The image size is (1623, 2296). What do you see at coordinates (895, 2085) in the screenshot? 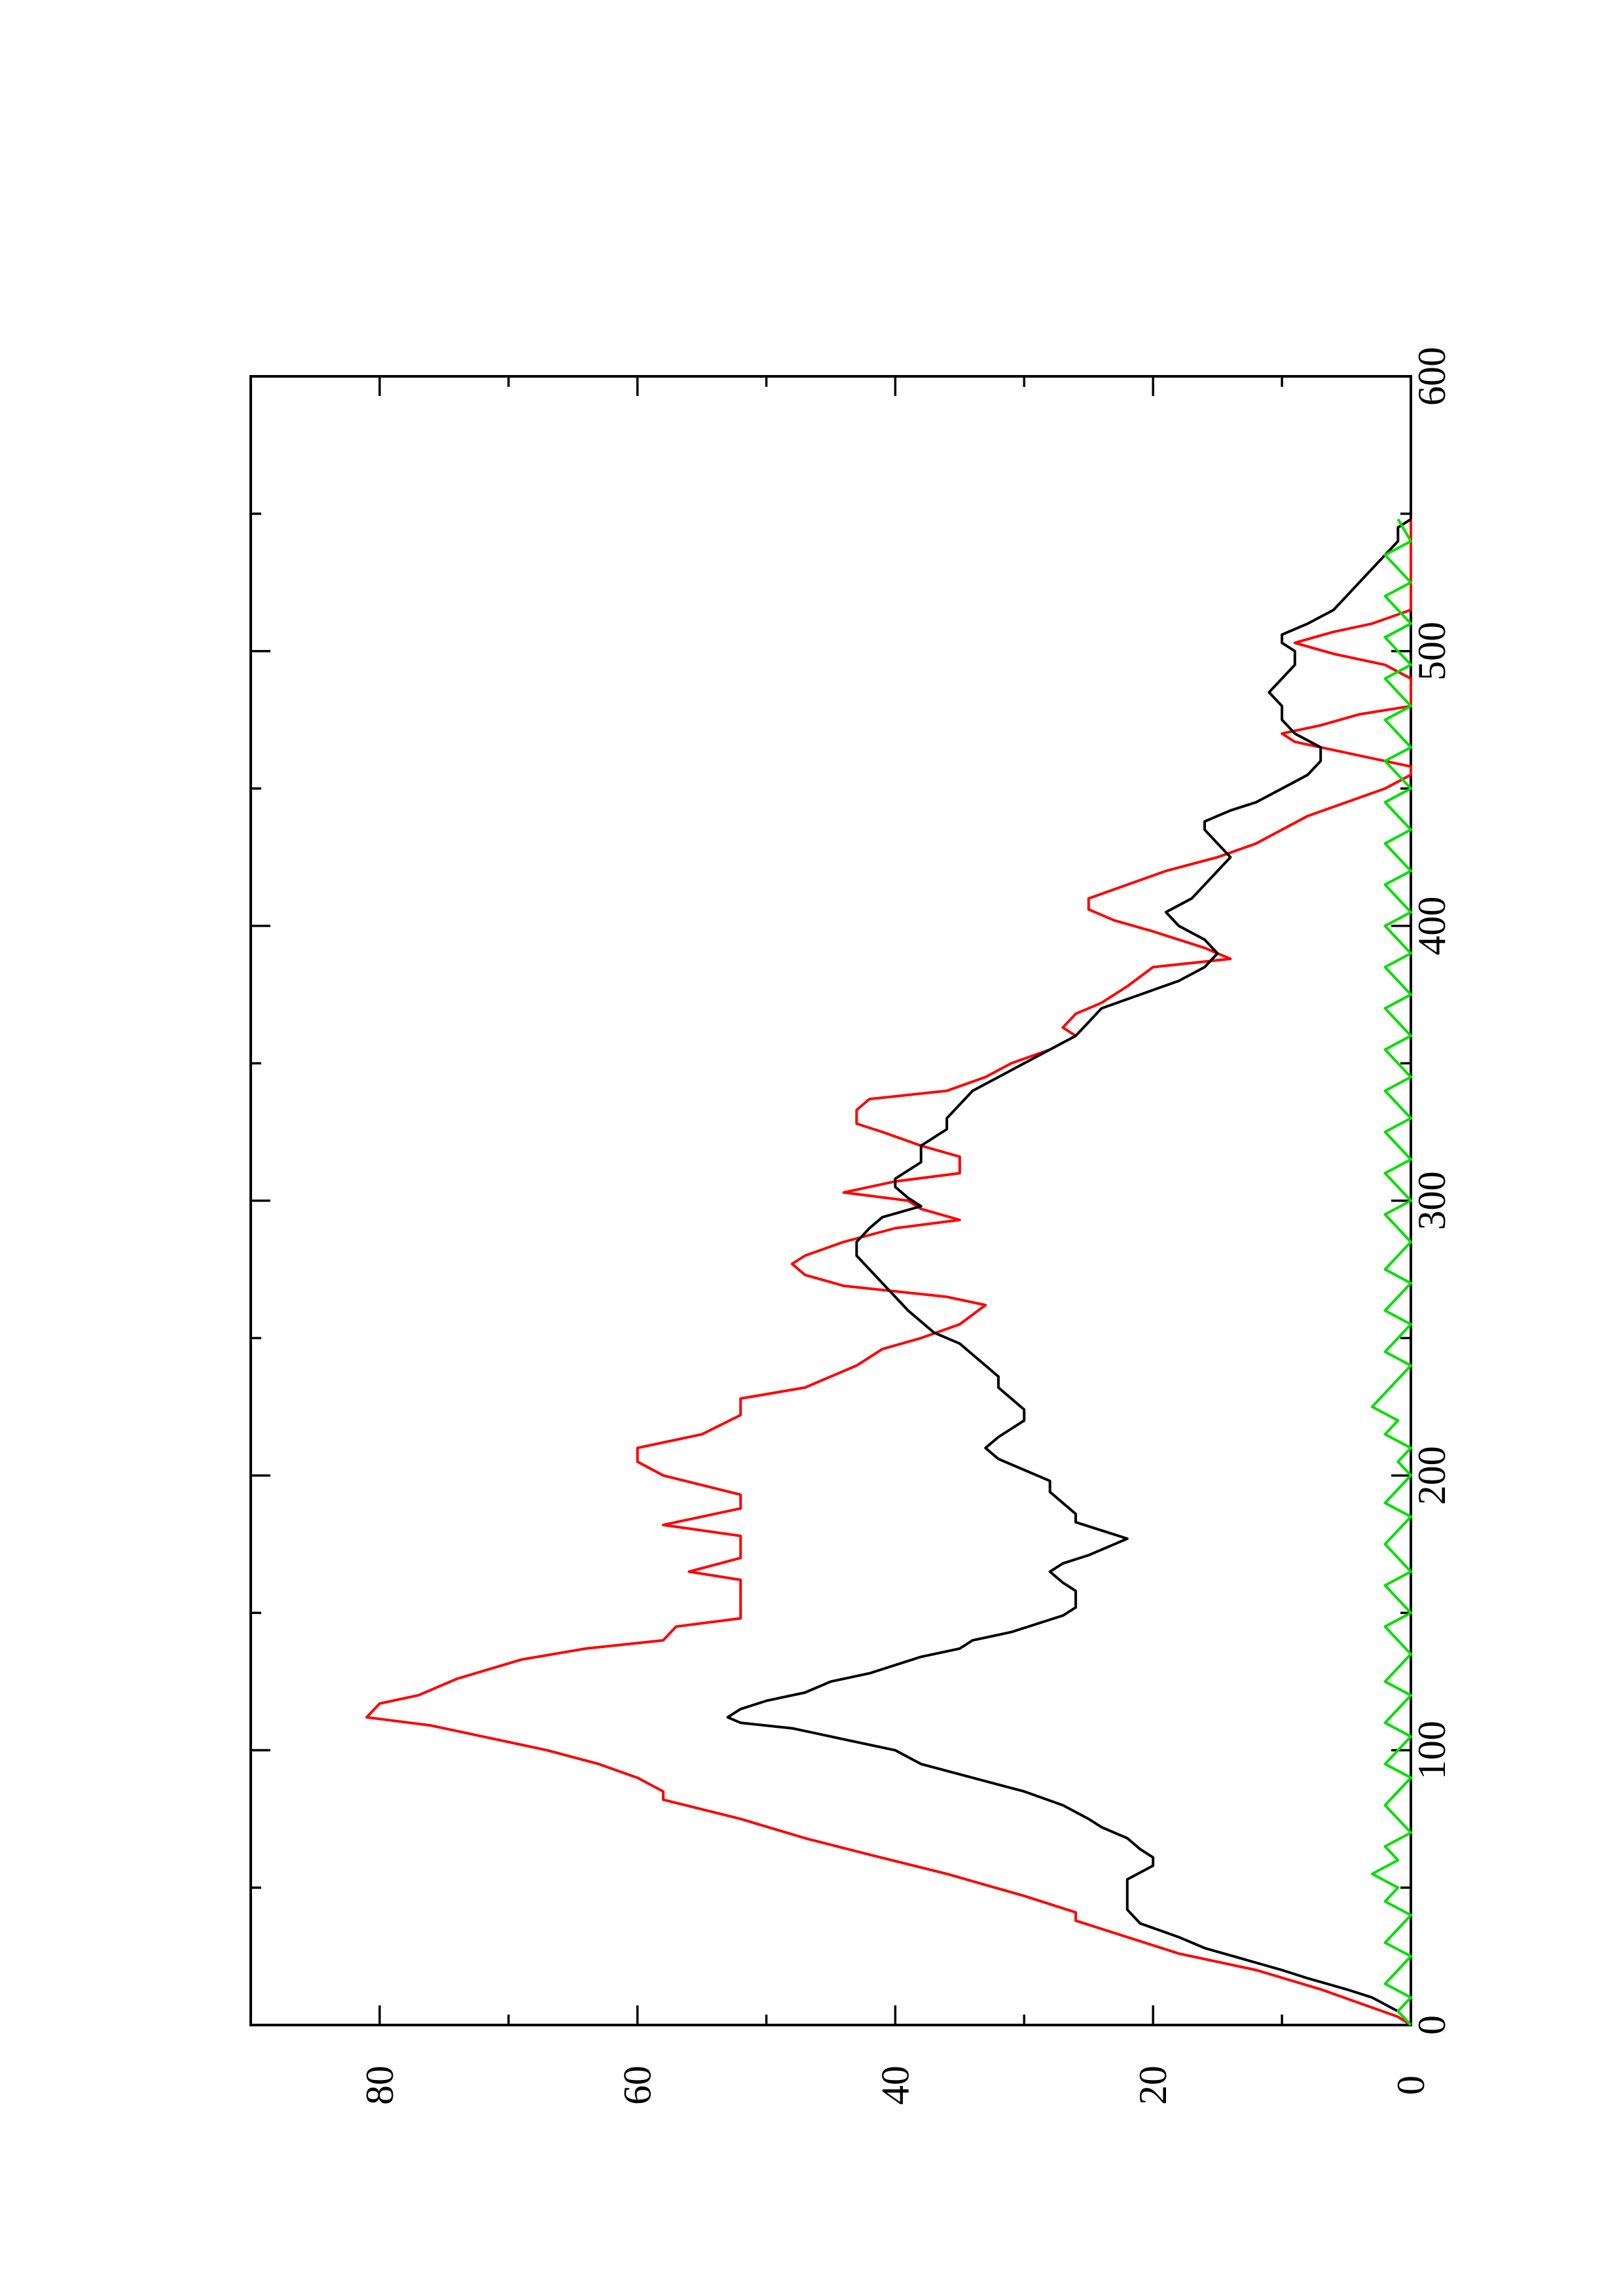
I see `y-tick-label: 40` at bounding box center [895, 2085].